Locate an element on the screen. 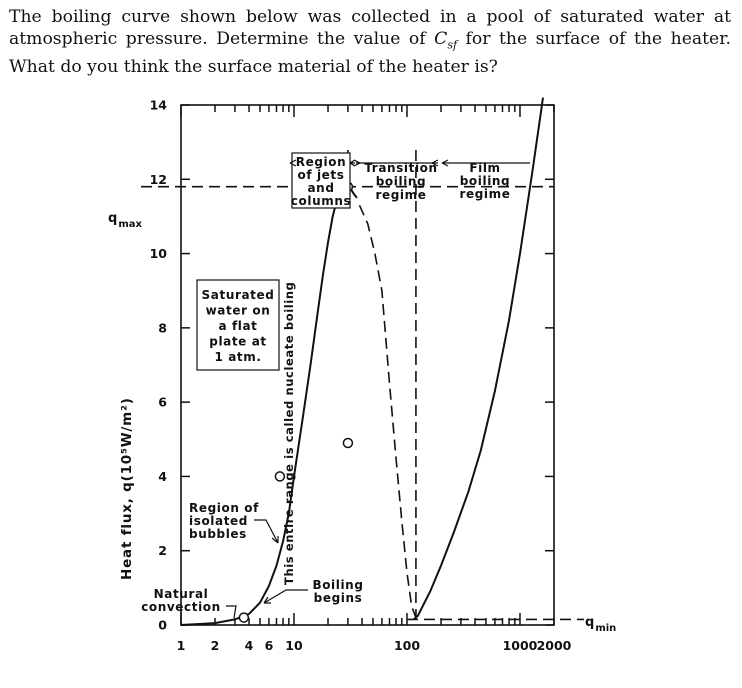  y-axis: 0 2 4 6 8 10 12 14 is located at coordinates (170, 365).